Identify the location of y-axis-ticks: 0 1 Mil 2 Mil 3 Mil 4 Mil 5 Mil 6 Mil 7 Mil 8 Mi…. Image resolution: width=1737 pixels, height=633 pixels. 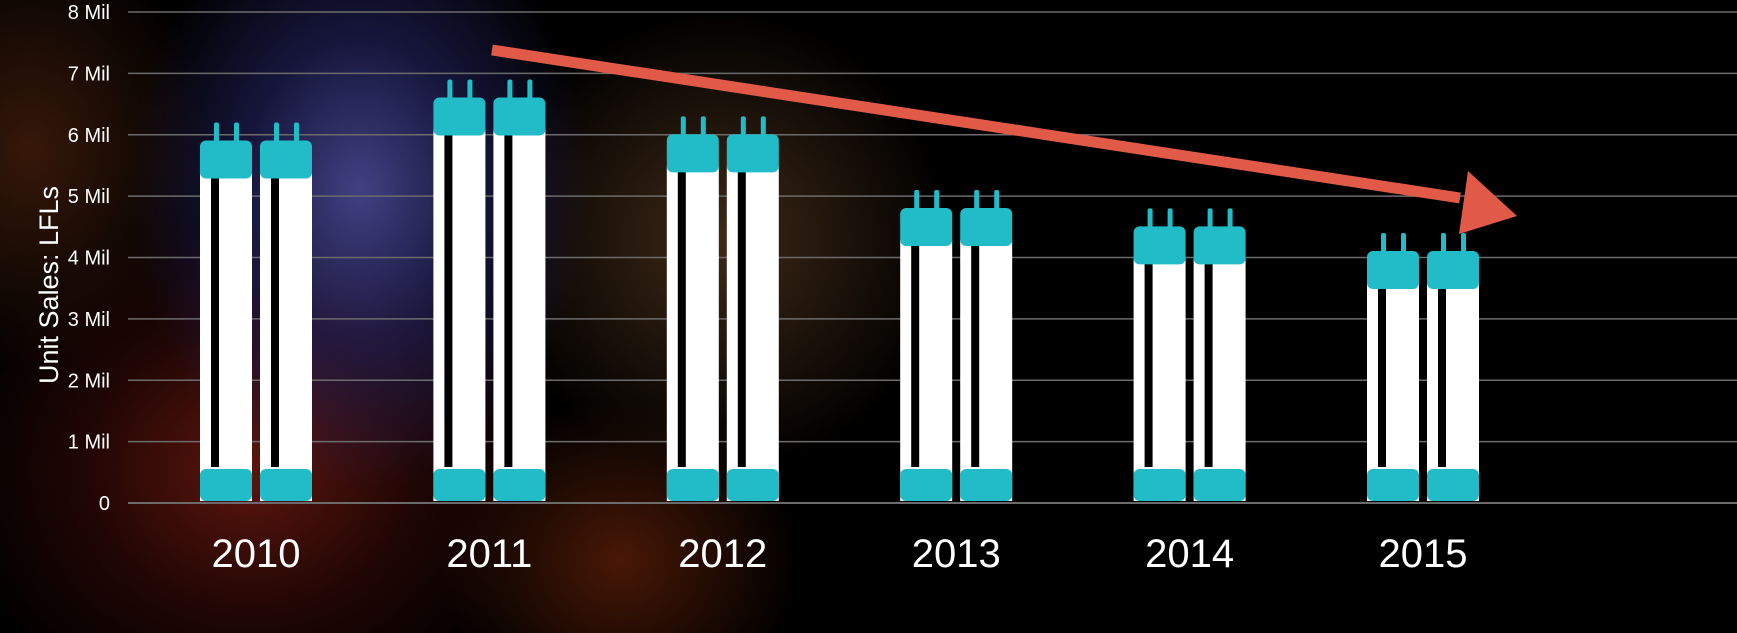
(89, 258).